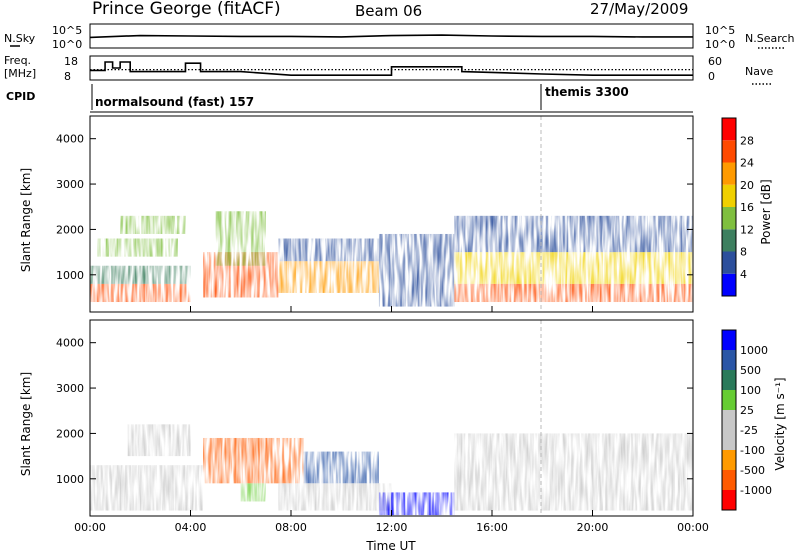 This screenshot has width=800, height=558. What do you see at coordinates (67, 76) in the screenshot?
I see `freq-tick-low: 8` at bounding box center [67, 76].